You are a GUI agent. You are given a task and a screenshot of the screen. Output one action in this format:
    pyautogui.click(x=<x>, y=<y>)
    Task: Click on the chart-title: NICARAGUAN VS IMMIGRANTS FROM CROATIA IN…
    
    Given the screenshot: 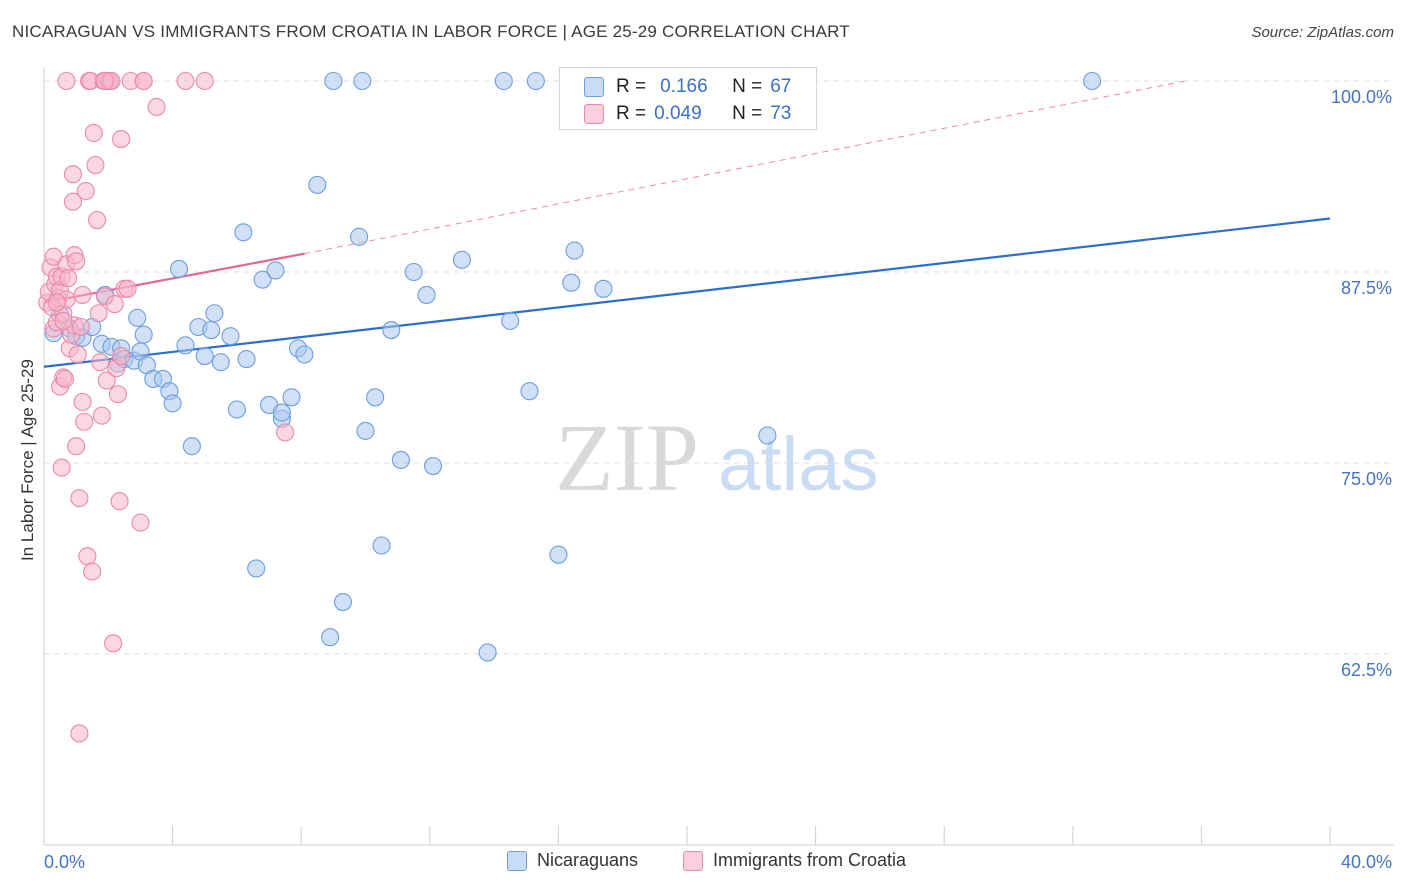 What is the action you would take?
    pyautogui.click(x=431, y=31)
    